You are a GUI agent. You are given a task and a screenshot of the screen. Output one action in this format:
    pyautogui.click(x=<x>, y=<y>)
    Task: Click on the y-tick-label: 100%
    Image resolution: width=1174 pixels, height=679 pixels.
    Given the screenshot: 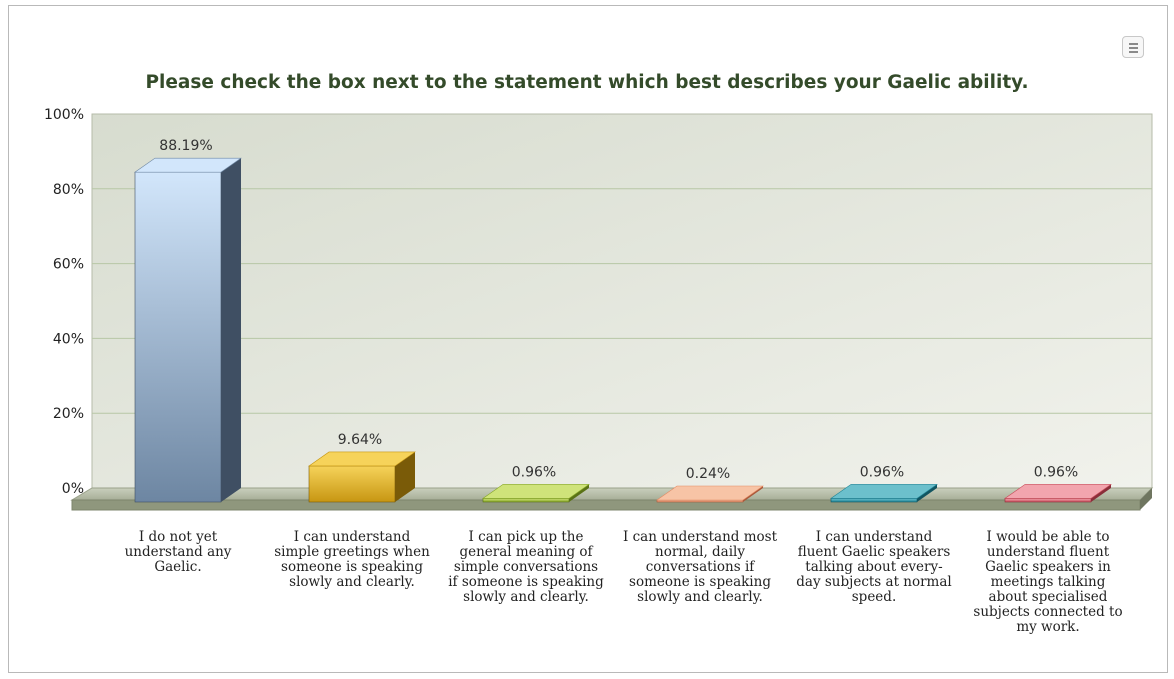 What is the action you would take?
    pyautogui.click(x=64, y=115)
    